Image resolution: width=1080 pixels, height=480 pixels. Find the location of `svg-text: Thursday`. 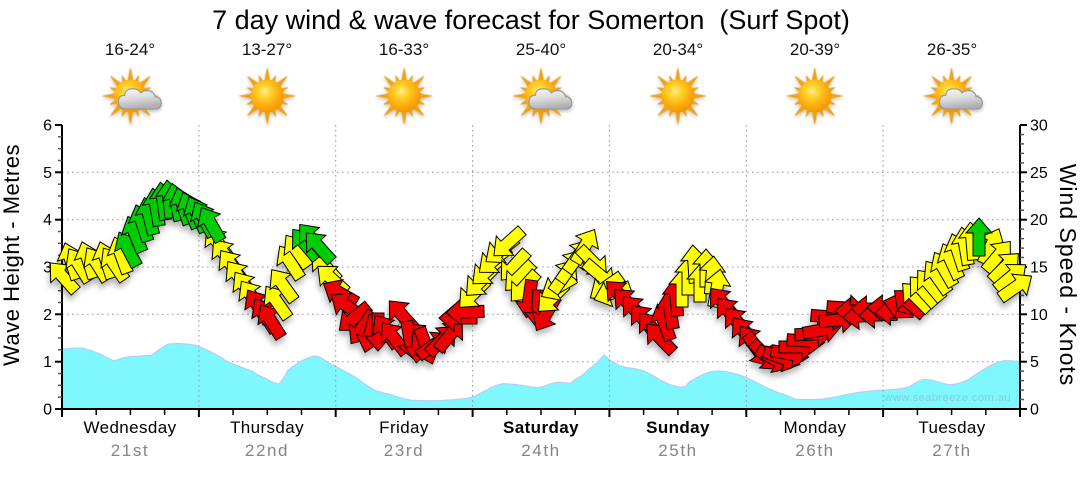

svg-text: Thursday is located at coordinates (267, 427).